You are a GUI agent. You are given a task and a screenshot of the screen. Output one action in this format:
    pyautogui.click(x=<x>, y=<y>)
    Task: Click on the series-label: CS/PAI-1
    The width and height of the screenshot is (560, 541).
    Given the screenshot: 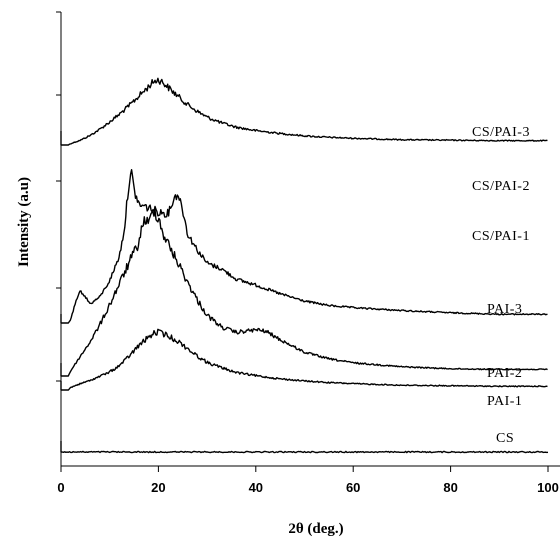 What is the action you would take?
    pyautogui.click(x=501, y=236)
    